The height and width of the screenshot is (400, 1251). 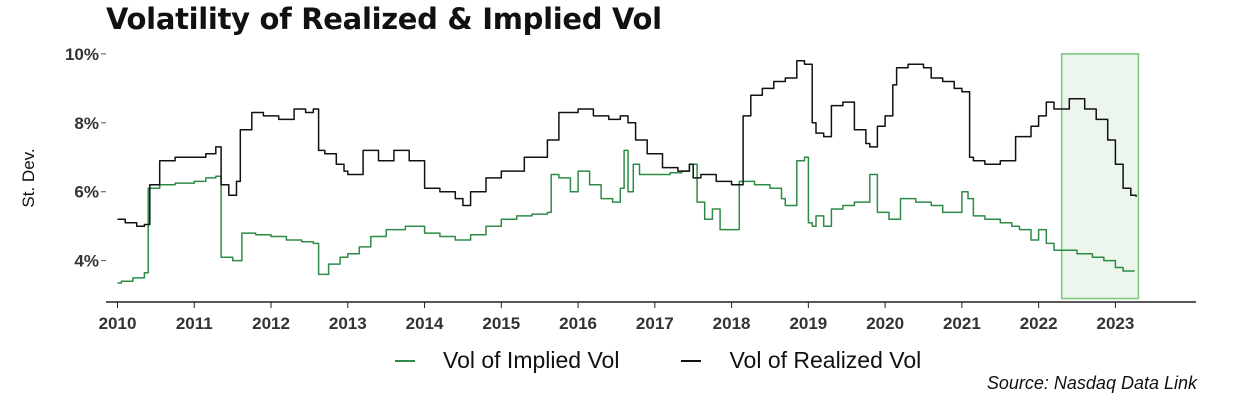 What do you see at coordinates (348, 323) in the screenshot?
I see `x-tick-label: 2013` at bounding box center [348, 323].